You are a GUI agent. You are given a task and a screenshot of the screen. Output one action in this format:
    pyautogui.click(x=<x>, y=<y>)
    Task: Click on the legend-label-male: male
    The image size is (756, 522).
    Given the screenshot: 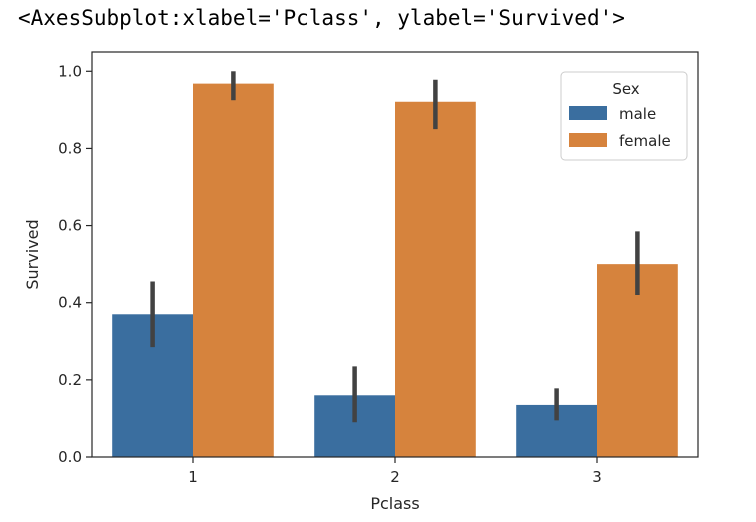 What is the action you would take?
    pyautogui.click(x=637, y=114)
    